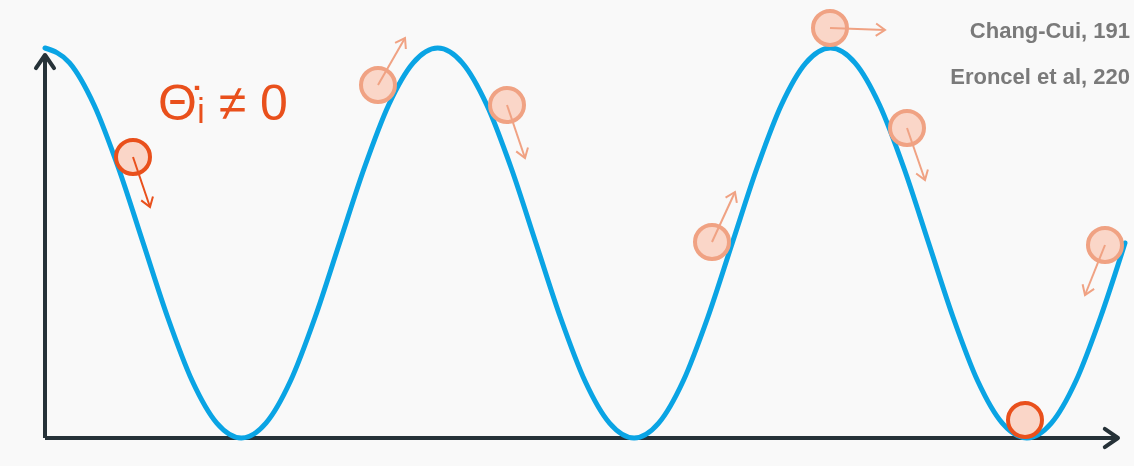 The image size is (1134, 466). Describe the element at coordinates (223, 103) in the screenshot. I see `annotation: Θ̇ᵢ ≠ 0` at that location.